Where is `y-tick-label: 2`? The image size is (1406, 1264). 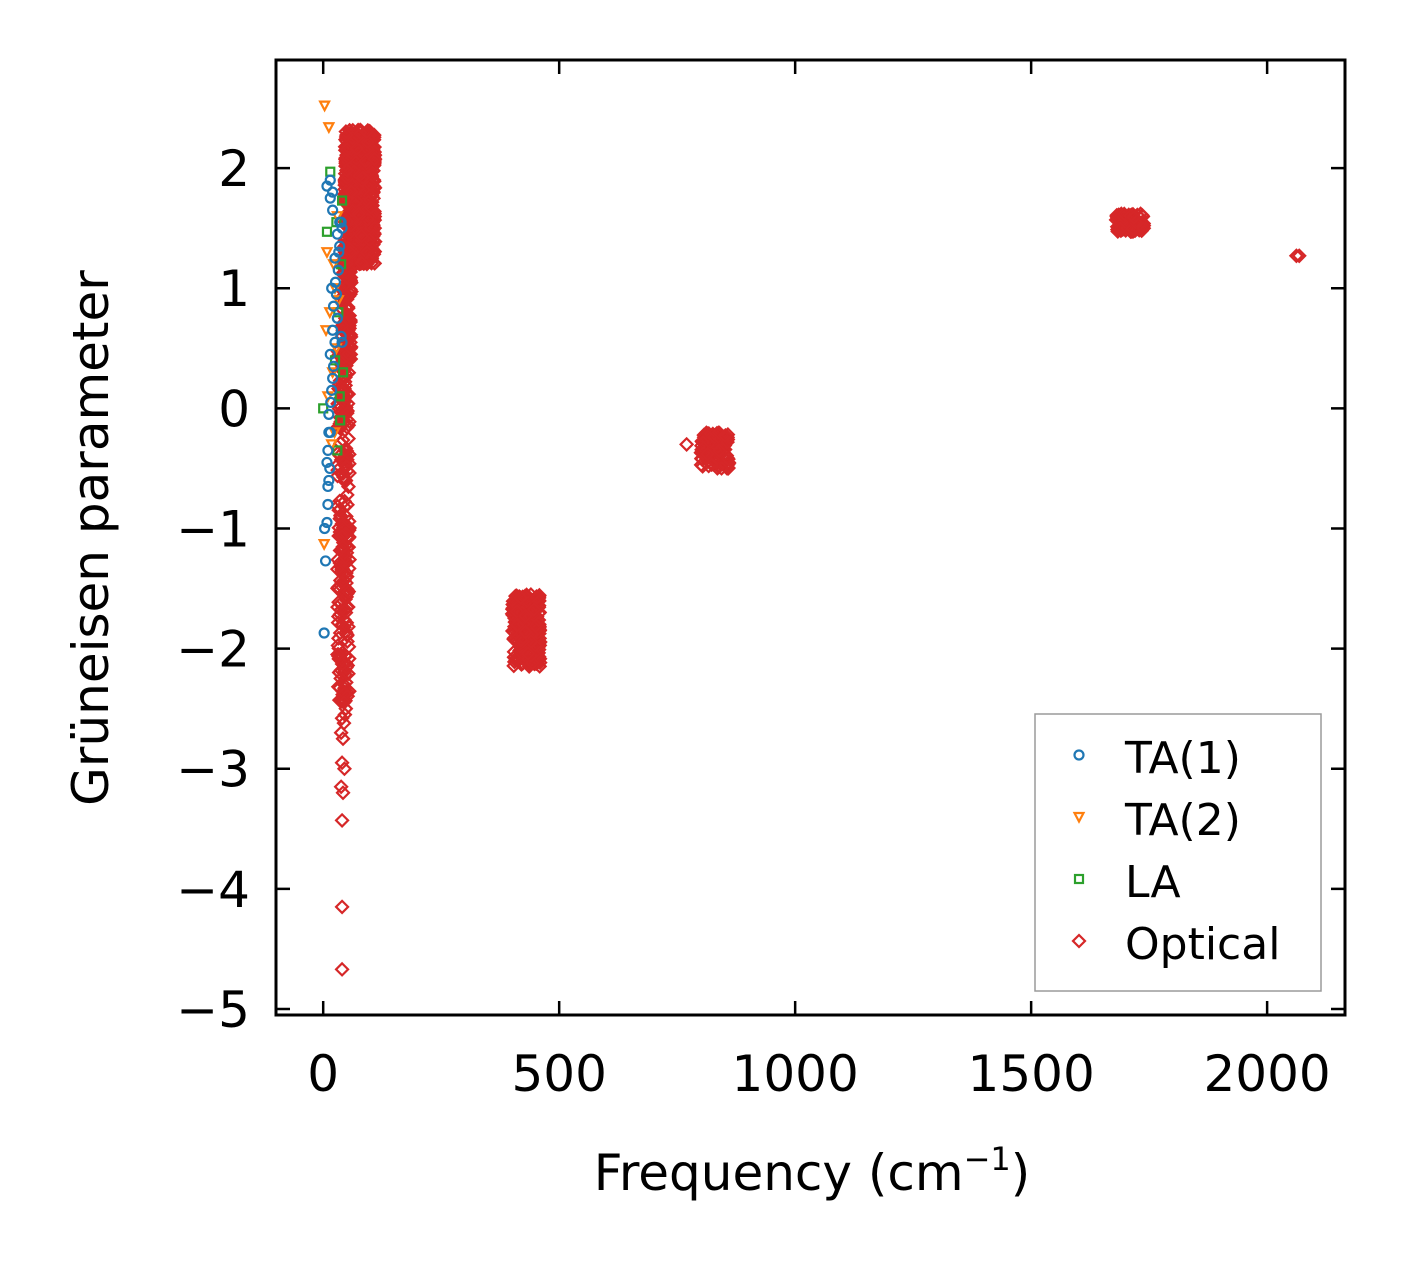
y-tick-label: 2 is located at coordinates (234, 169).